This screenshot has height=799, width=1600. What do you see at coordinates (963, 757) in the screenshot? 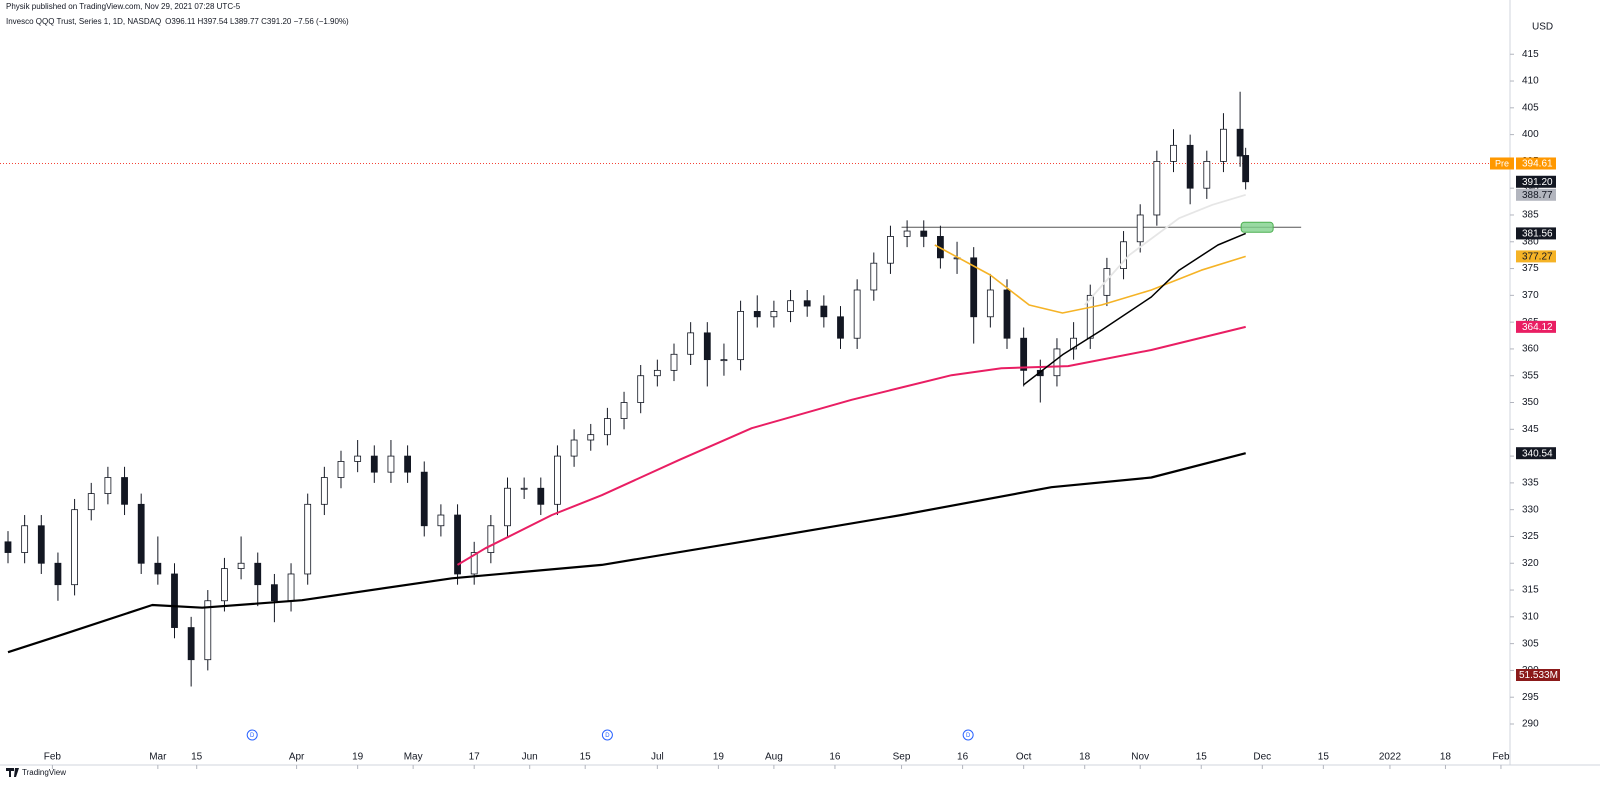
I see `x-tick-label: 16` at bounding box center [963, 757].